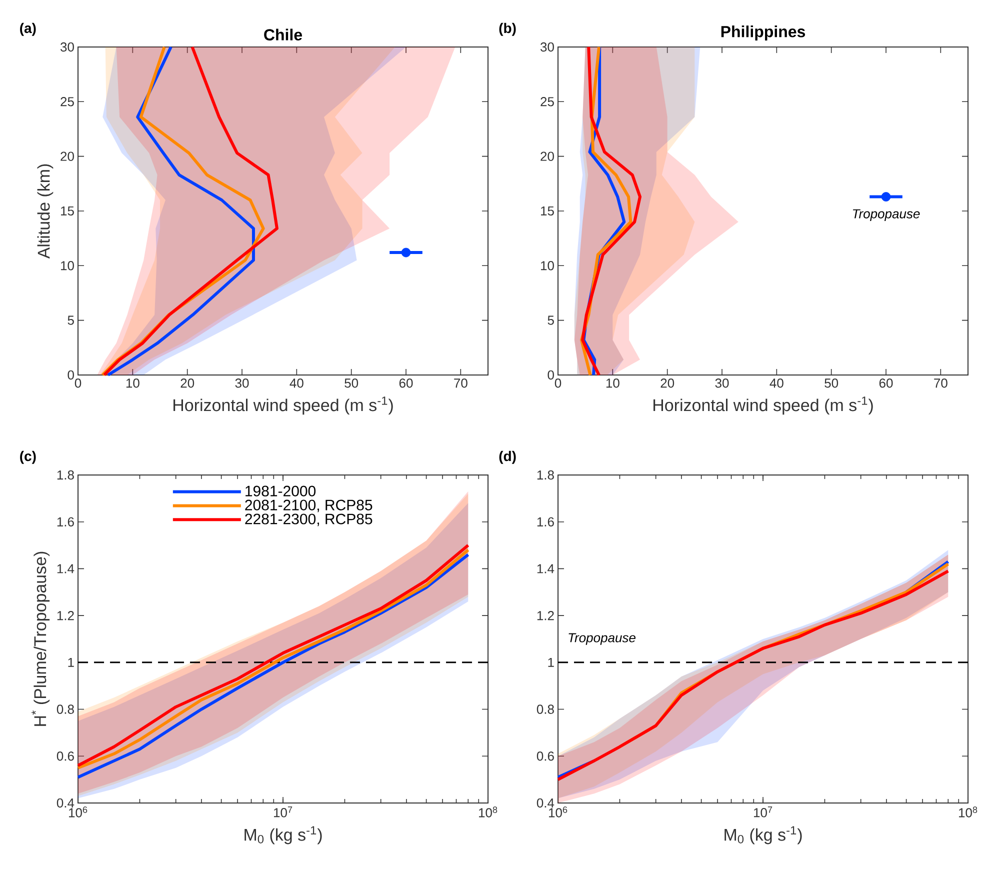 The image size is (986, 870). I want to click on legend-label: 2281-2300, RCP85, so click(308, 520).